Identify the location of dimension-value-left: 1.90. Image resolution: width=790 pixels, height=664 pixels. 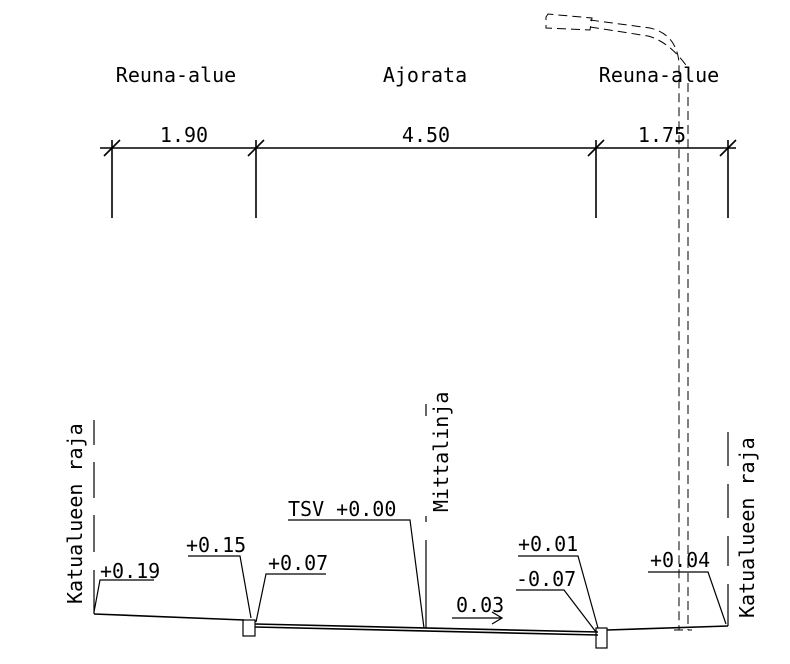
(184, 135).